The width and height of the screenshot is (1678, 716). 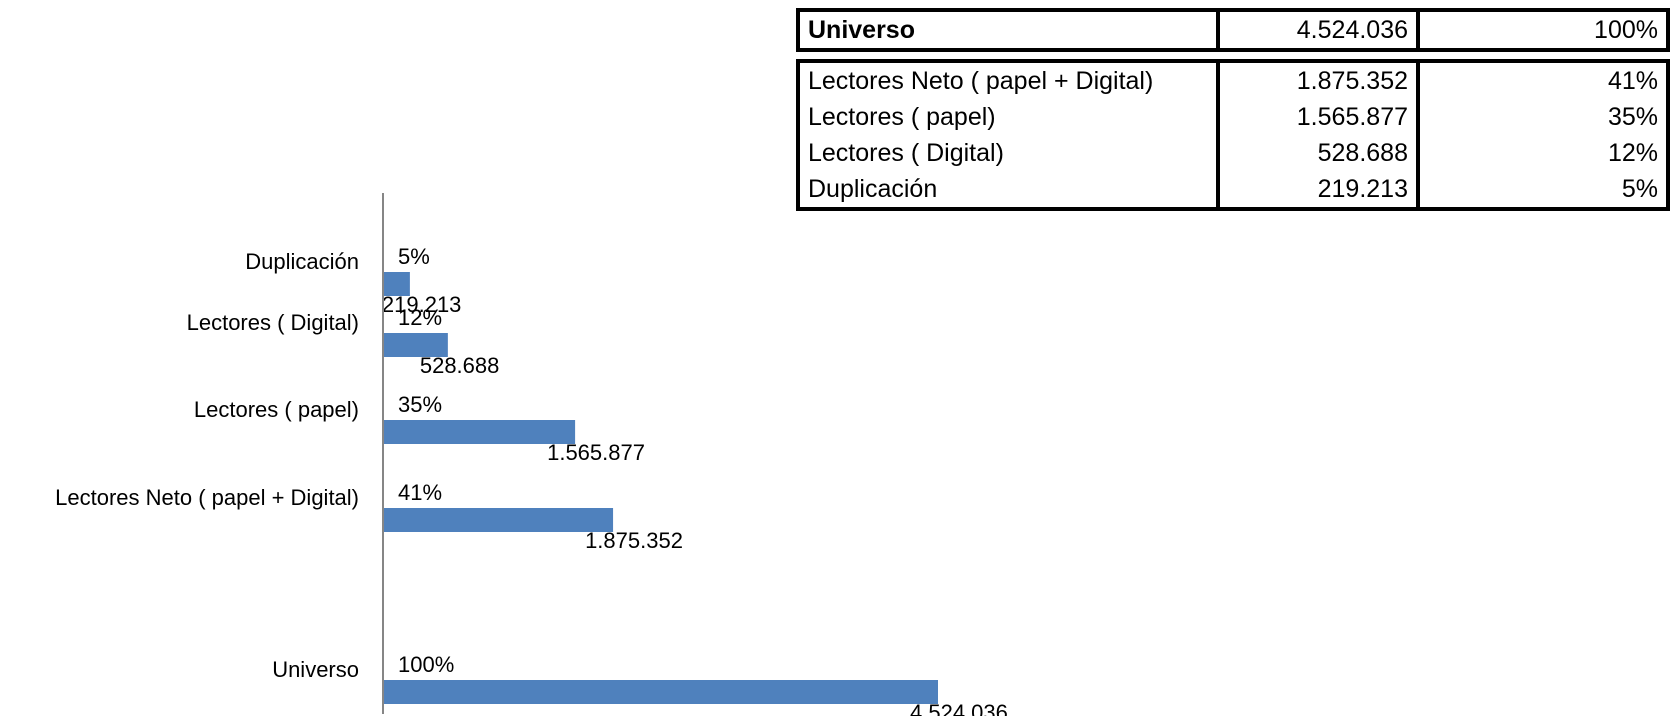 I want to click on table-row-label: Lectores Neto ( papel + Digital), so click(x=1008, y=79).